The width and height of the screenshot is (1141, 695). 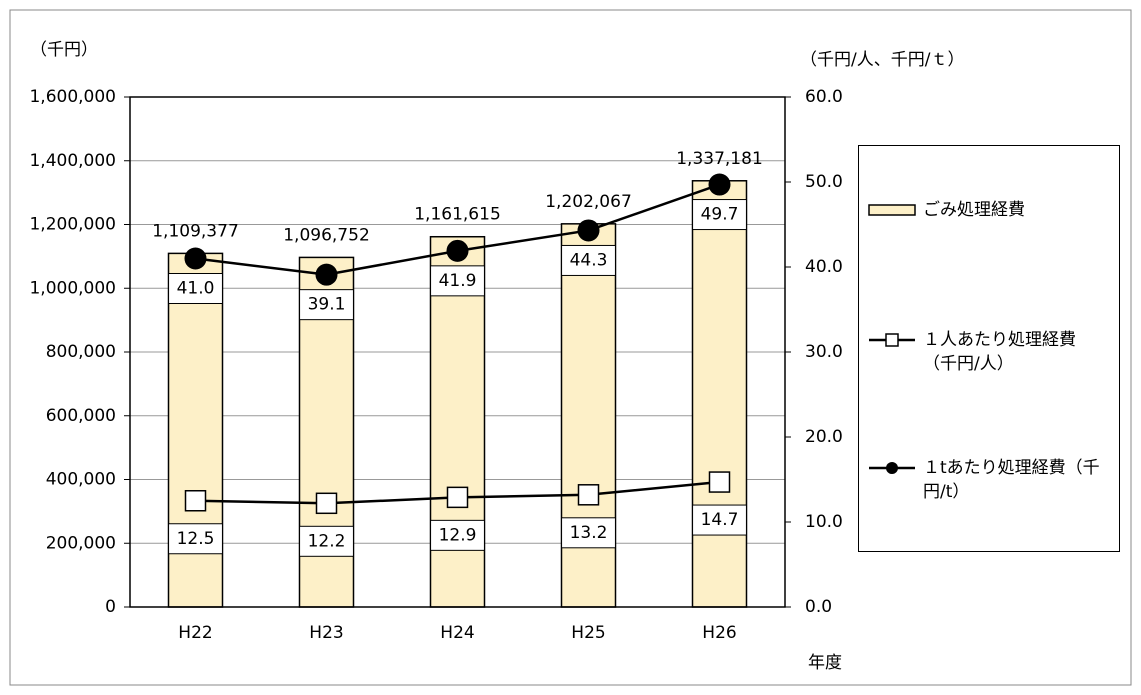 What do you see at coordinates (824, 182) in the screenshot?
I see `y2-tick-label: 50.0` at bounding box center [824, 182].